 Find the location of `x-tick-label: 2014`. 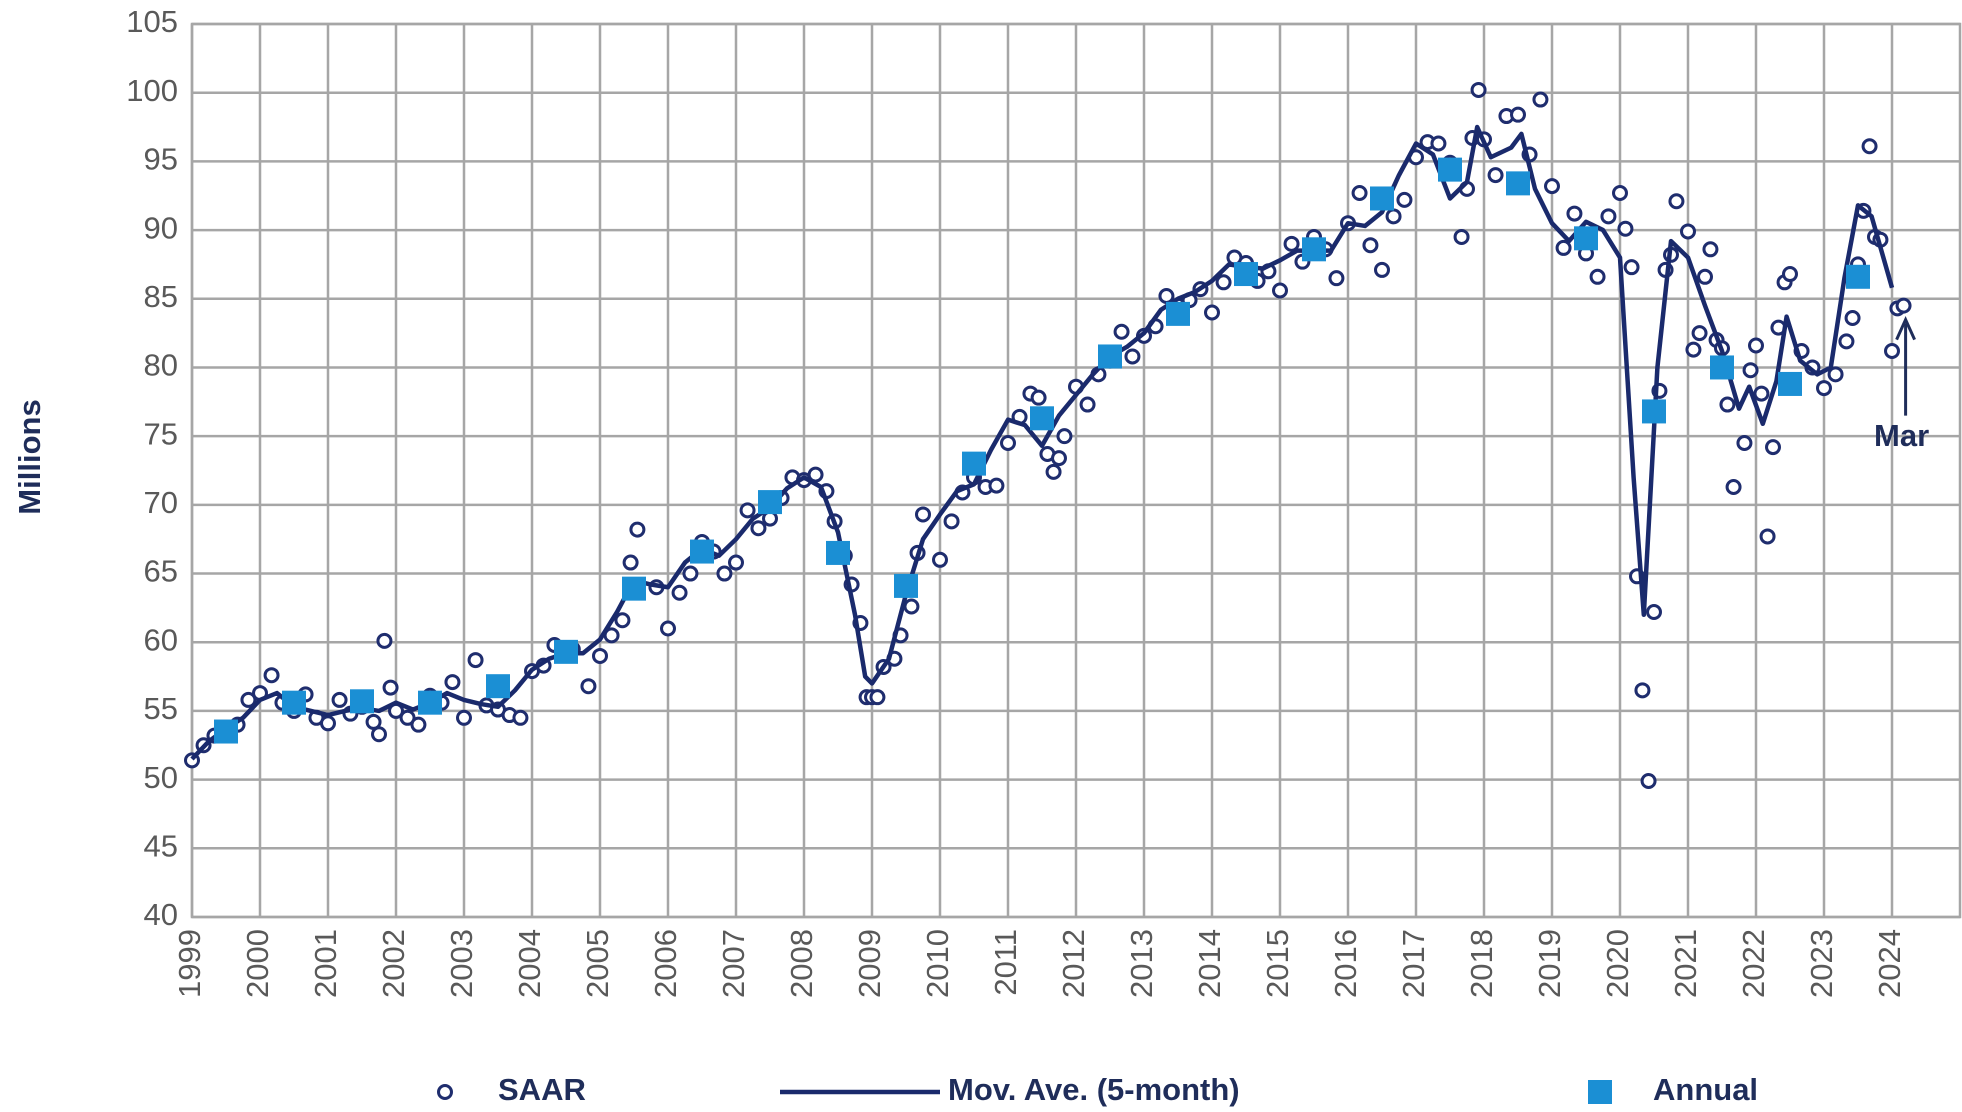

x-tick-label: 2014 is located at coordinates (1209, 963).